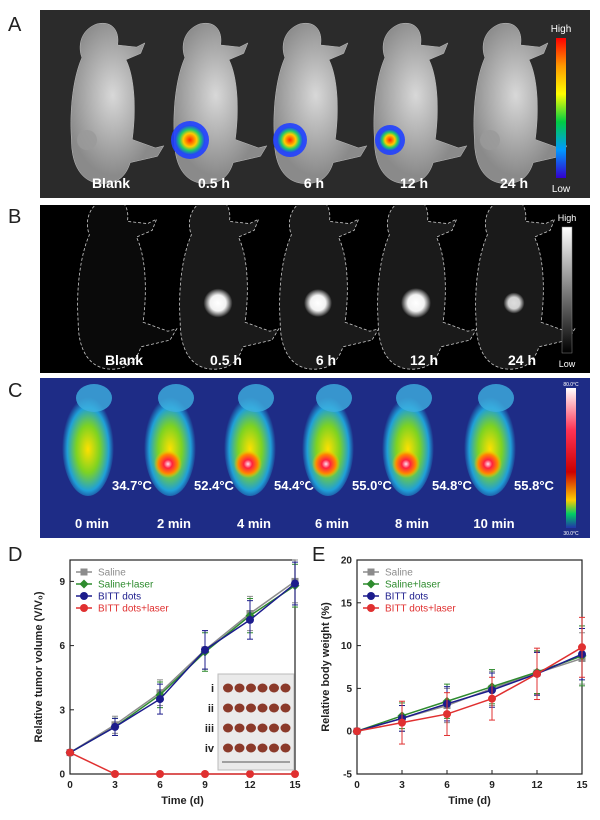 The width and height of the screenshot is (600, 820). What do you see at coordinates (209, 729) in the screenshot?
I see `inset-row-label: iii` at bounding box center [209, 729].